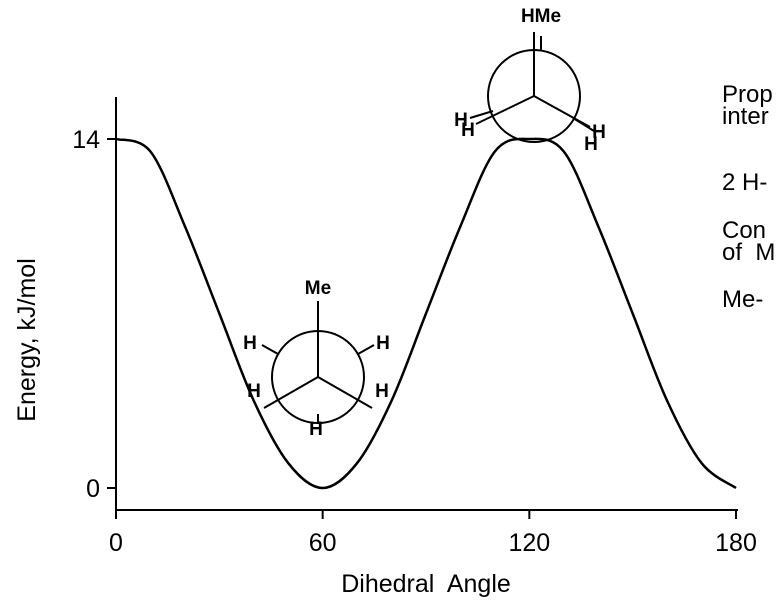 Image resolution: width=782 pixels, height=608 pixels. Describe the element at coordinates (250, 343) in the screenshot. I see `atom-h-upper-left: H` at that location.